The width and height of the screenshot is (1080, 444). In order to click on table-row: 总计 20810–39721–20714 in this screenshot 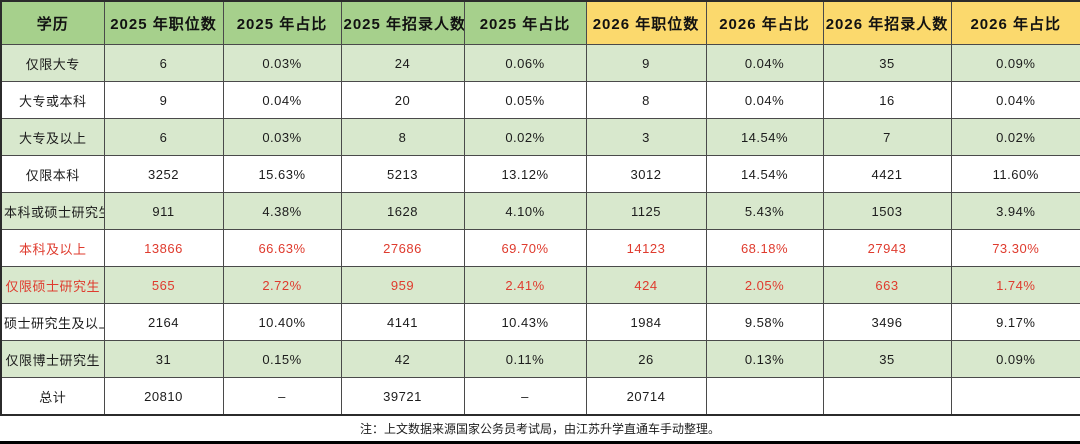, I will do `click(540, 396)`.